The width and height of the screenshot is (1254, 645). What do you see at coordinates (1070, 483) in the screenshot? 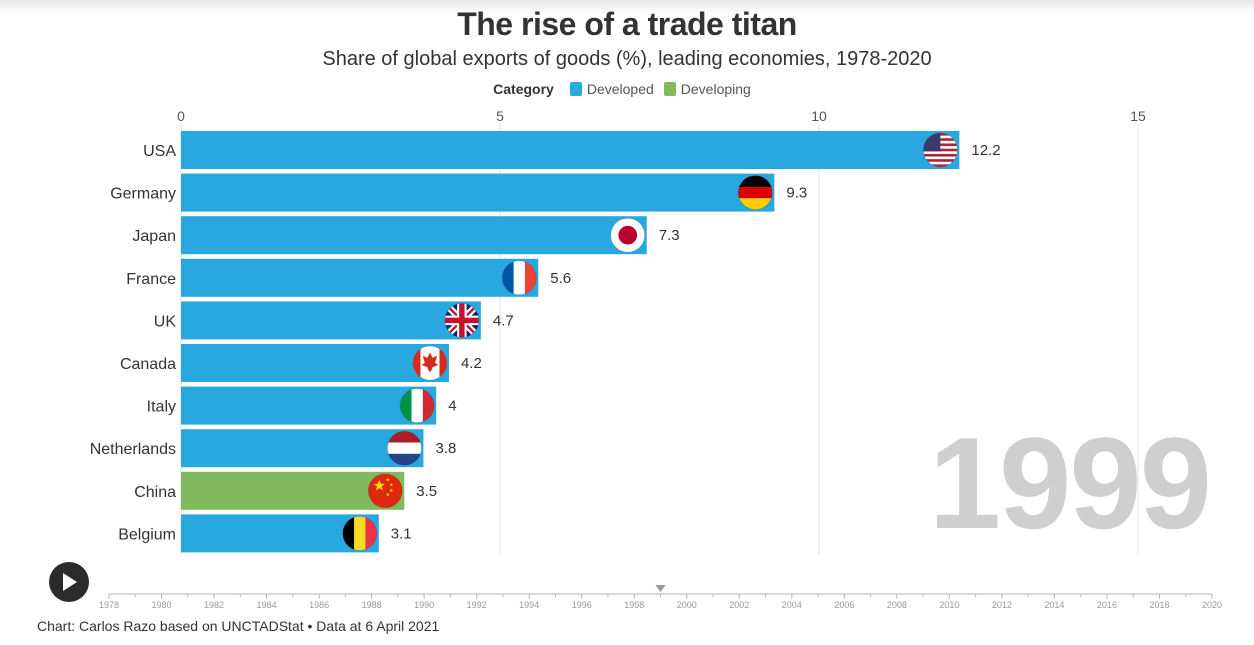
I see `current-year: 1999` at bounding box center [1070, 483].